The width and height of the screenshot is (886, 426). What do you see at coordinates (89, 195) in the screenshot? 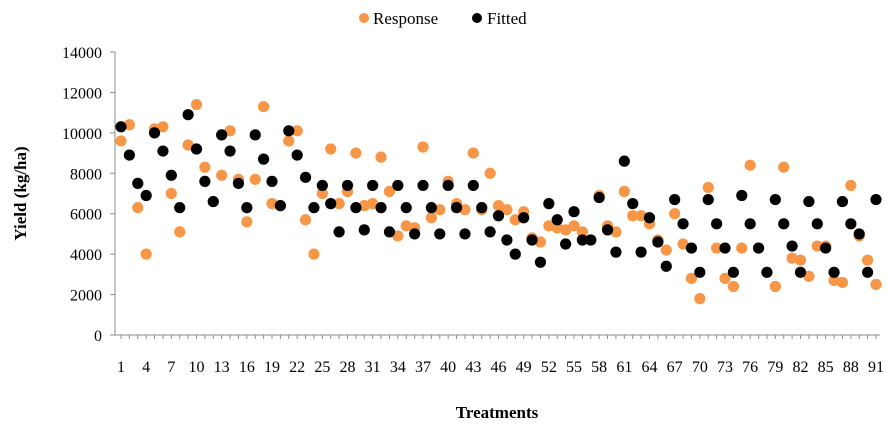
I see `y-axis: 0 2000 4000 6000 8000 10000 12000 14000` at bounding box center [89, 195].